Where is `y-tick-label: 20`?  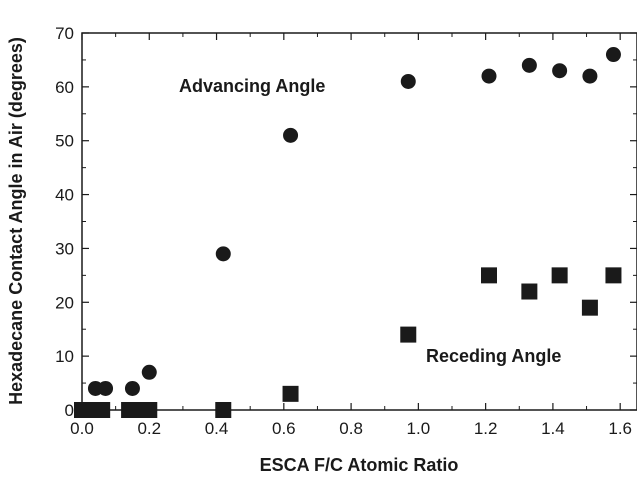 y-tick-label: 20 is located at coordinates (64, 302).